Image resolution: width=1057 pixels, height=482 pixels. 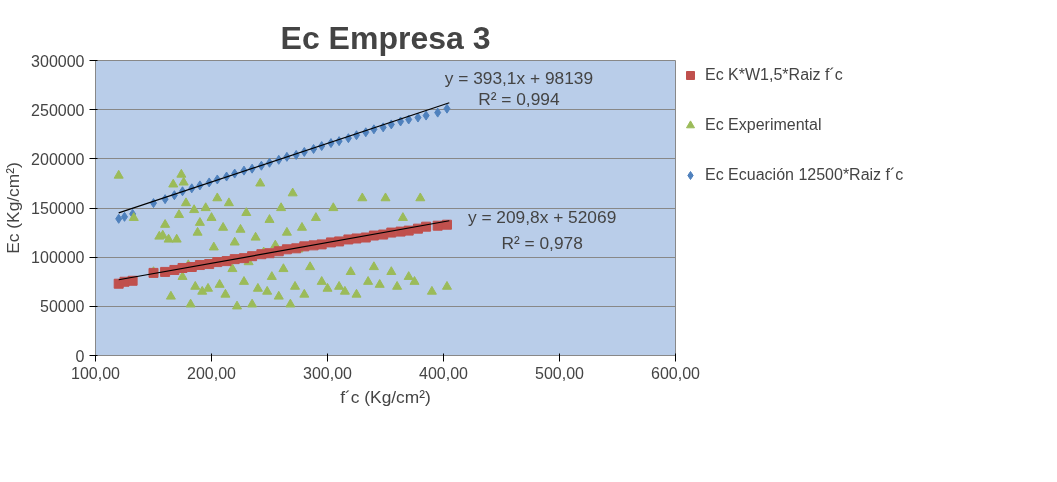 I want to click on x-tick-label: 400,00, so click(x=444, y=373).